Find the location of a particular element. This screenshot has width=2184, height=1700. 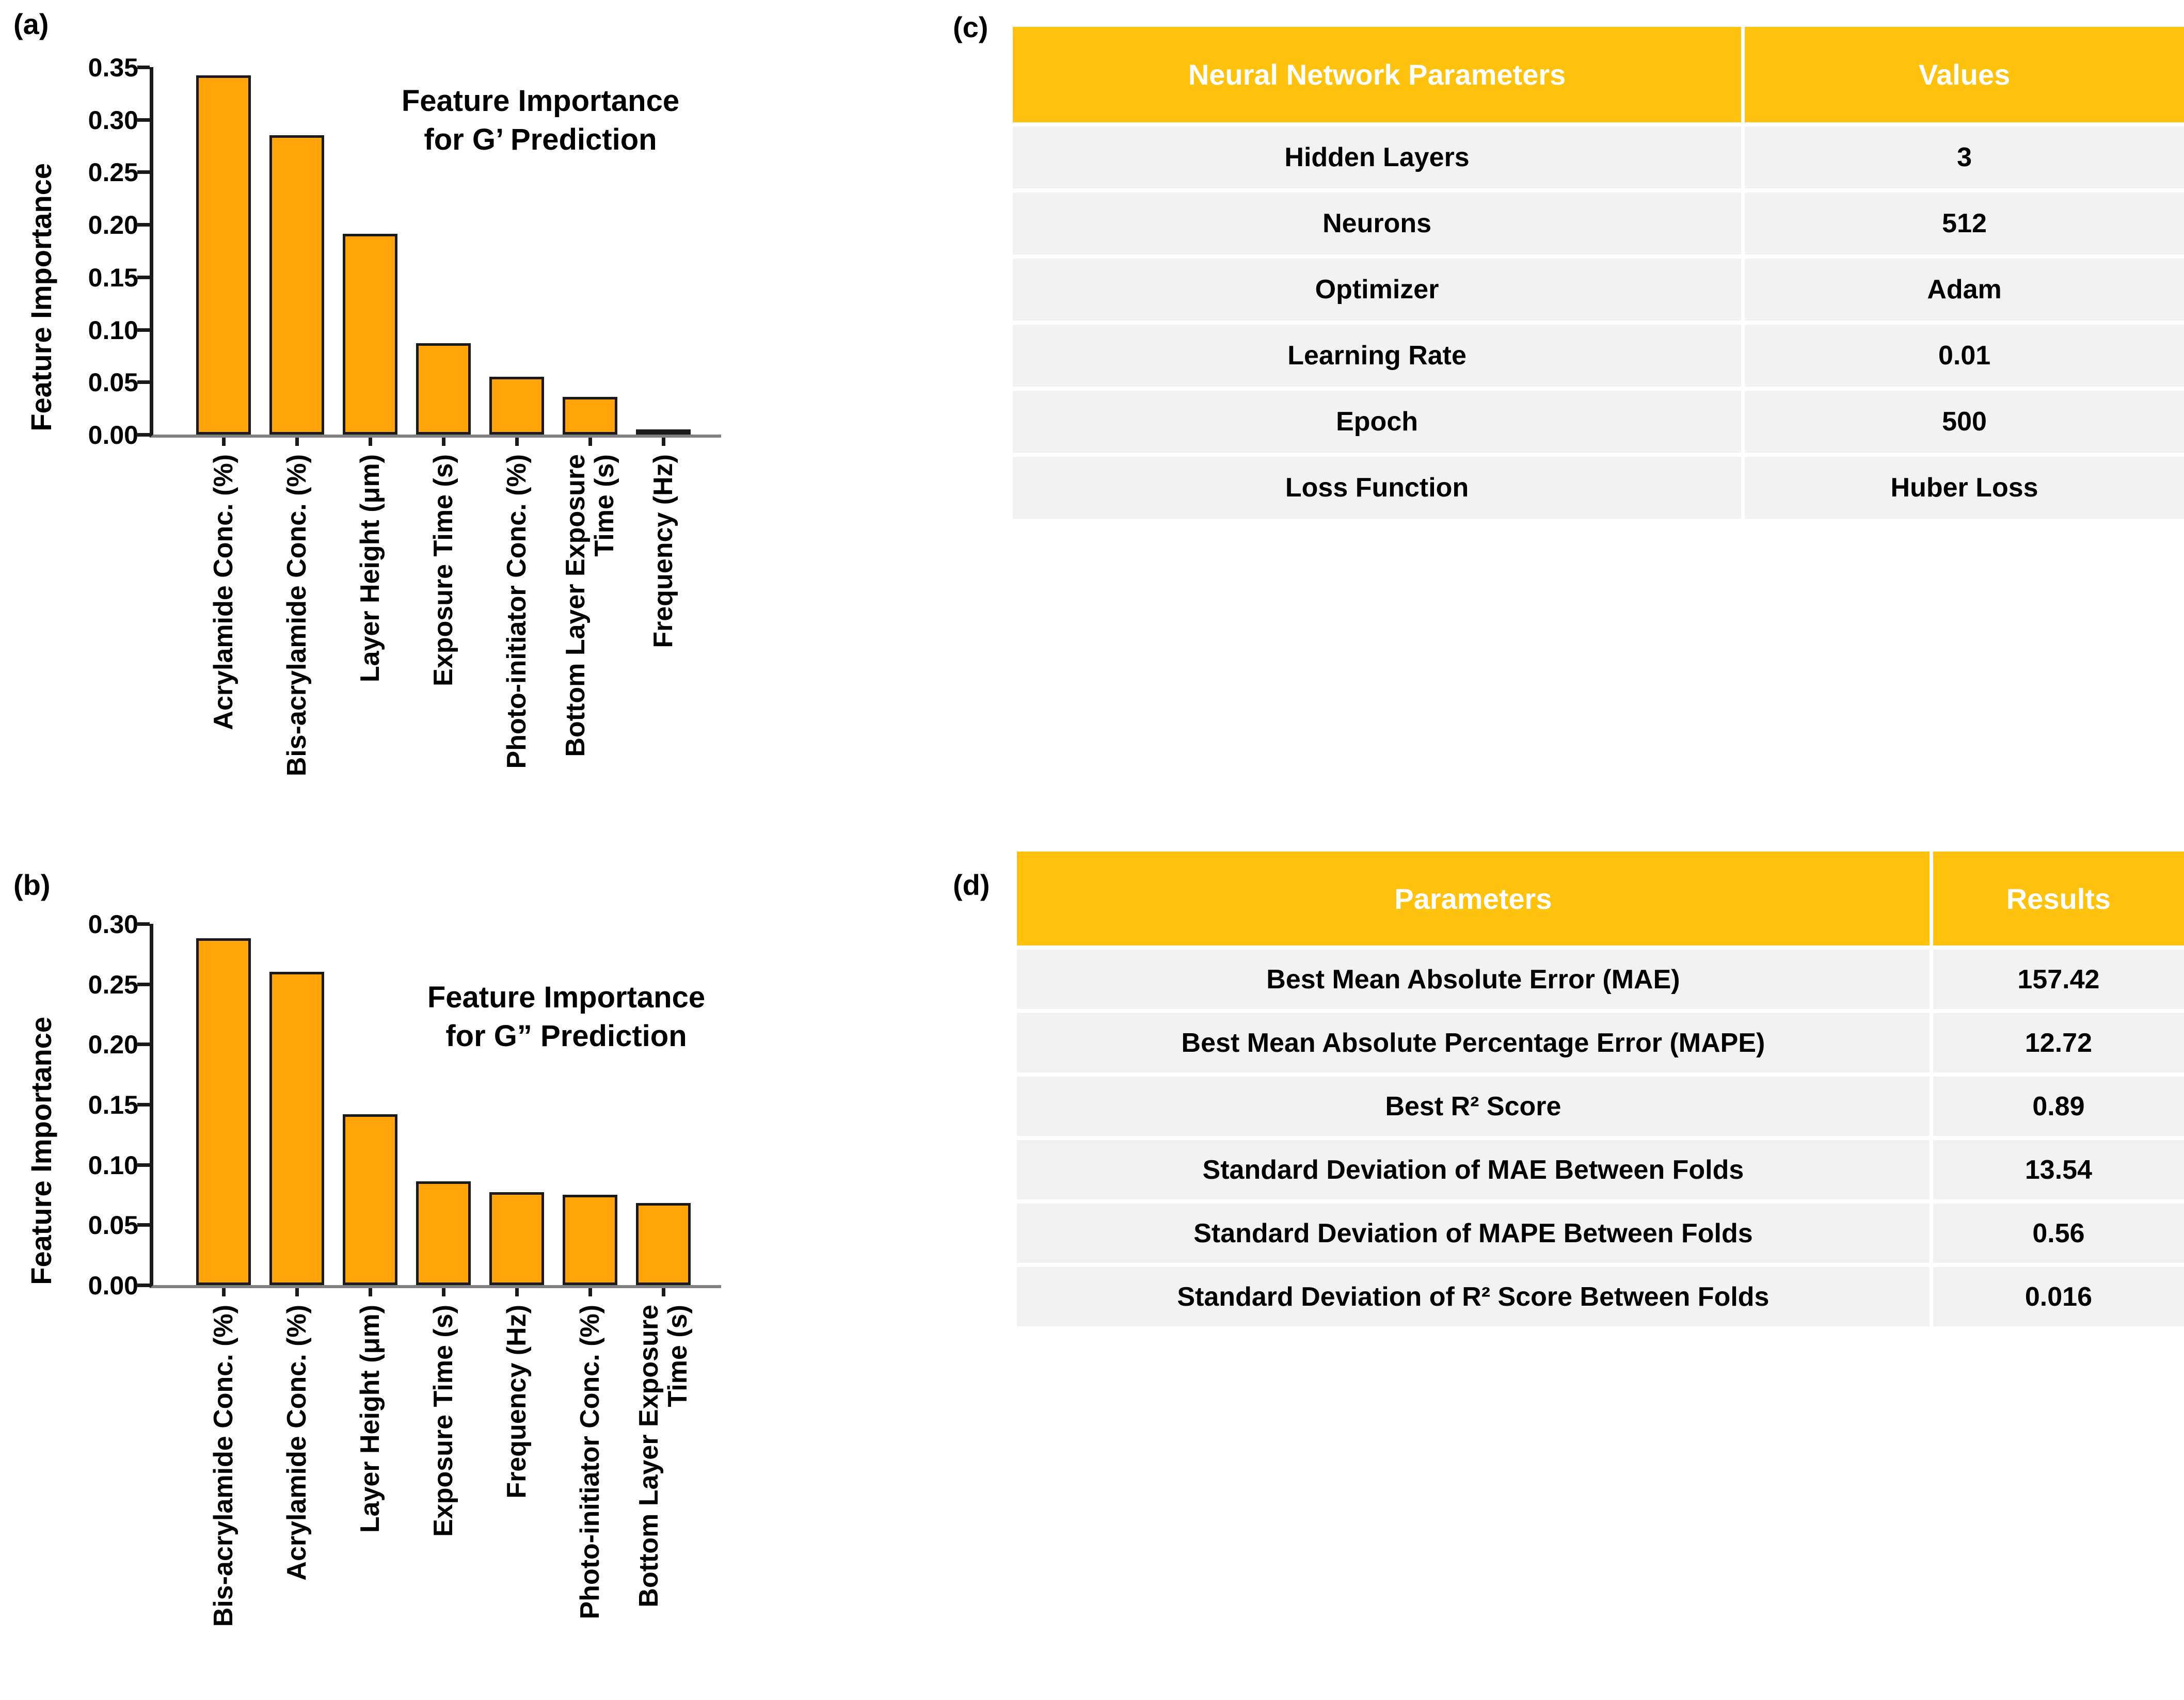

table-row: Learning Rate 0.01 is located at coordinates (1598, 356).